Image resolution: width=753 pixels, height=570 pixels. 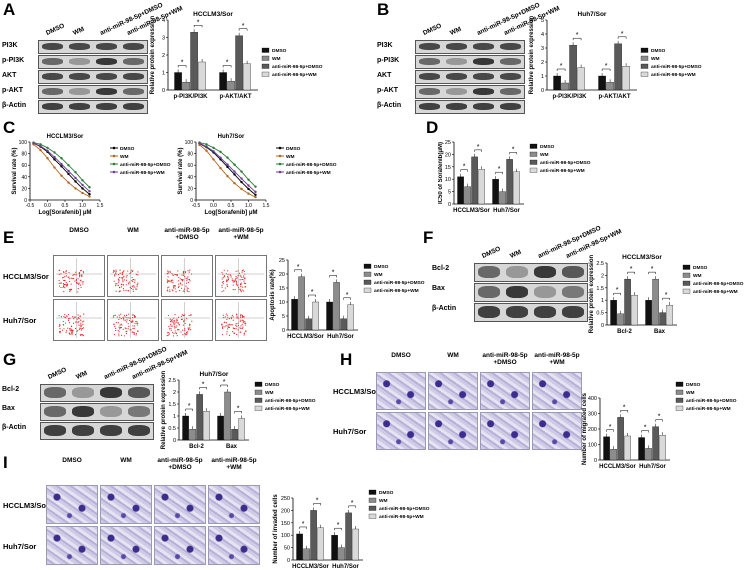 I want to click on x-tick-label: HCCLM3/Sor, so click(x=305, y=337).